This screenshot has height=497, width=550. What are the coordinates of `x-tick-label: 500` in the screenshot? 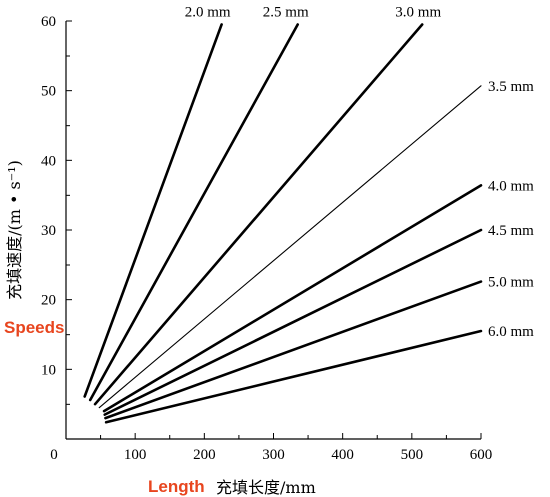 It's located at (412, 455).